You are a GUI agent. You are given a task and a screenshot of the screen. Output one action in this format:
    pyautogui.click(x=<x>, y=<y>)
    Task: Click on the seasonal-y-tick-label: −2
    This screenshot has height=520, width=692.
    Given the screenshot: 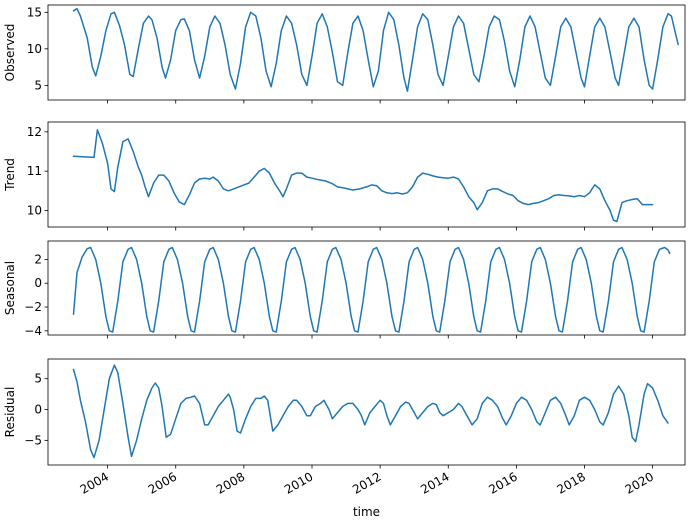 What is the action you would take?
    pyautogui.click(x=33, y=307)
    